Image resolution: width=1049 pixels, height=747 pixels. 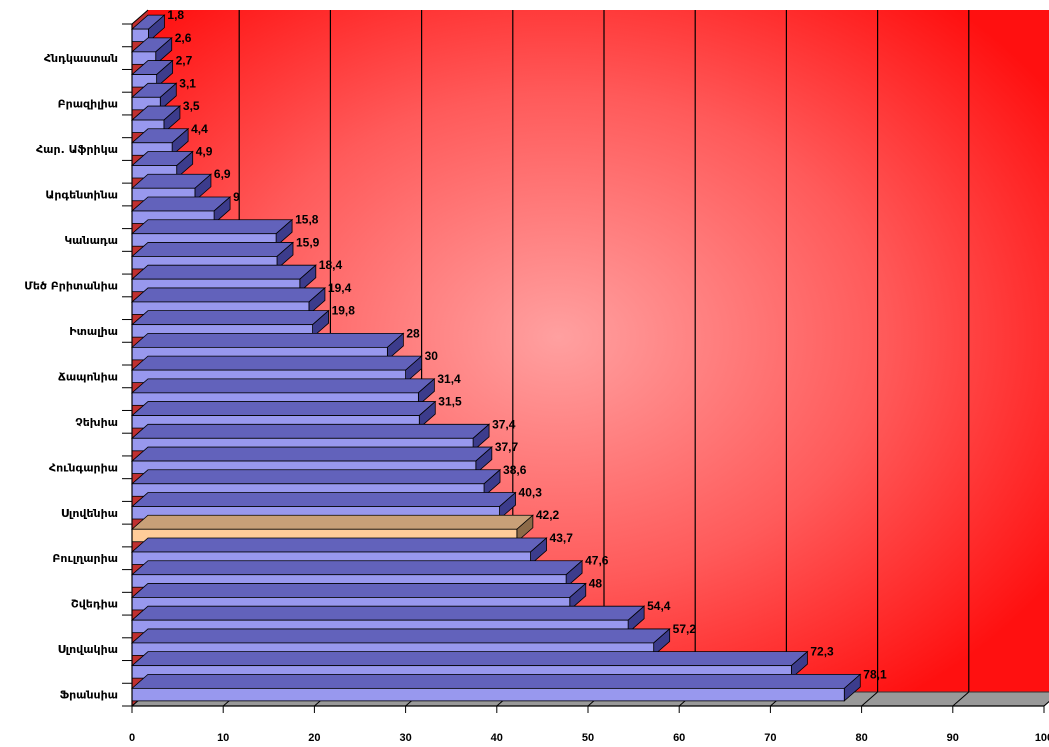 I want to click on category-label: Իտալիա, so click(x=93, y=331).